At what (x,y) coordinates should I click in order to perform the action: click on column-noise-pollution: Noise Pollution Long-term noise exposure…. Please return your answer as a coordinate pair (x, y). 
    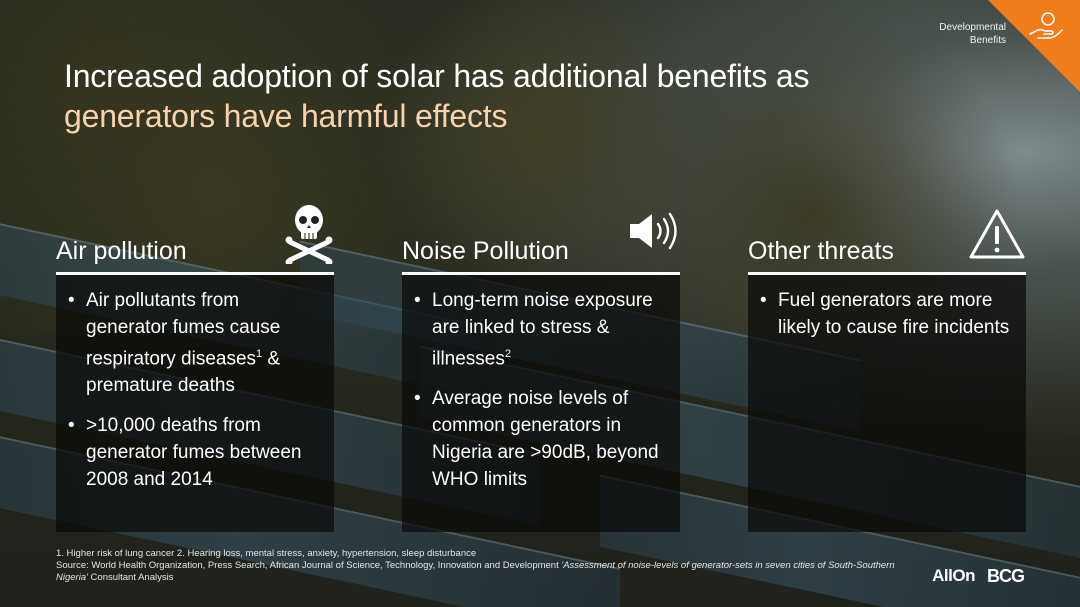
    Looking at the image, I should click on (541, 362).